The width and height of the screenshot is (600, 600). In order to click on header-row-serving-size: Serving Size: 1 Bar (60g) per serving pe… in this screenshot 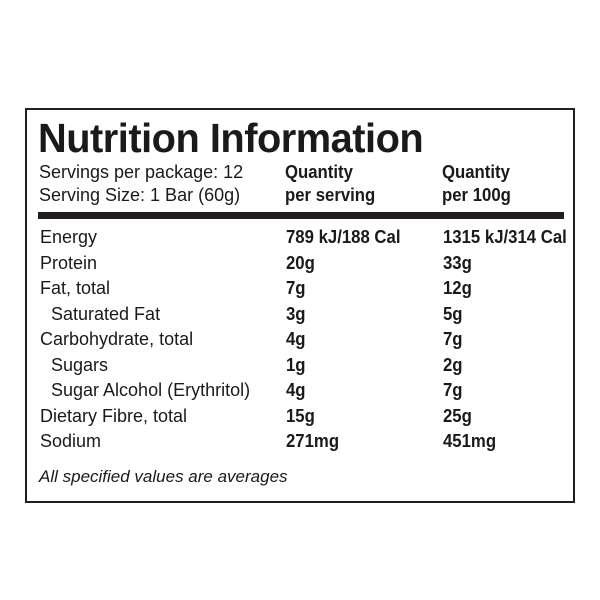, I will do `click(300, 195)`.